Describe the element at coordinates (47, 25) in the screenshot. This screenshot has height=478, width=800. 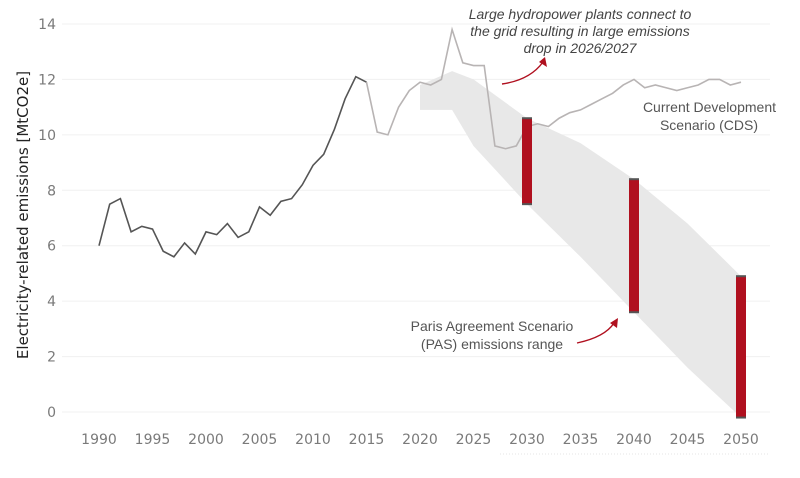
I see `y-tick-label: 14` at that location.